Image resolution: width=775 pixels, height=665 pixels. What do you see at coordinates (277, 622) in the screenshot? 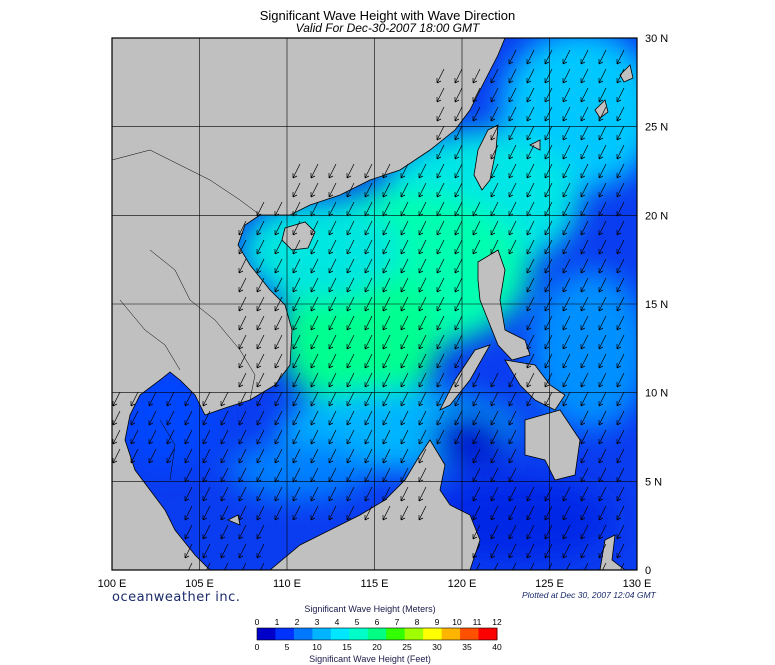
I see `colorbar-meter-tick: 1` at bounding box center [277, 622].